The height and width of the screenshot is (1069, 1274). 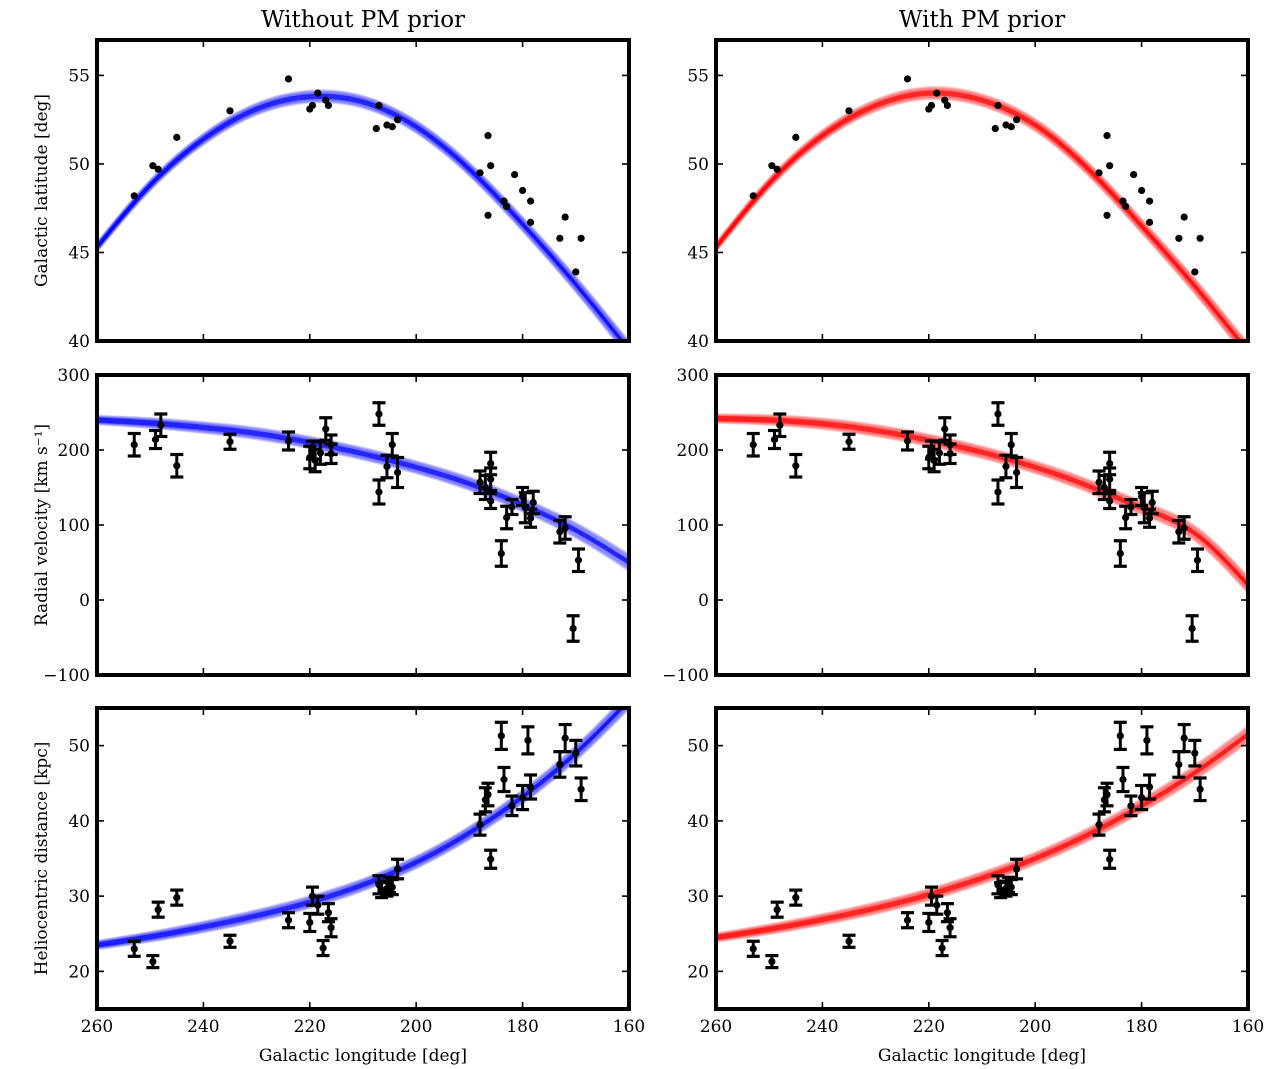 What do you see at coordinates (74, 451) in the screenshot?
I see `y-tick-label: 200` at bounding box center [74, 451].